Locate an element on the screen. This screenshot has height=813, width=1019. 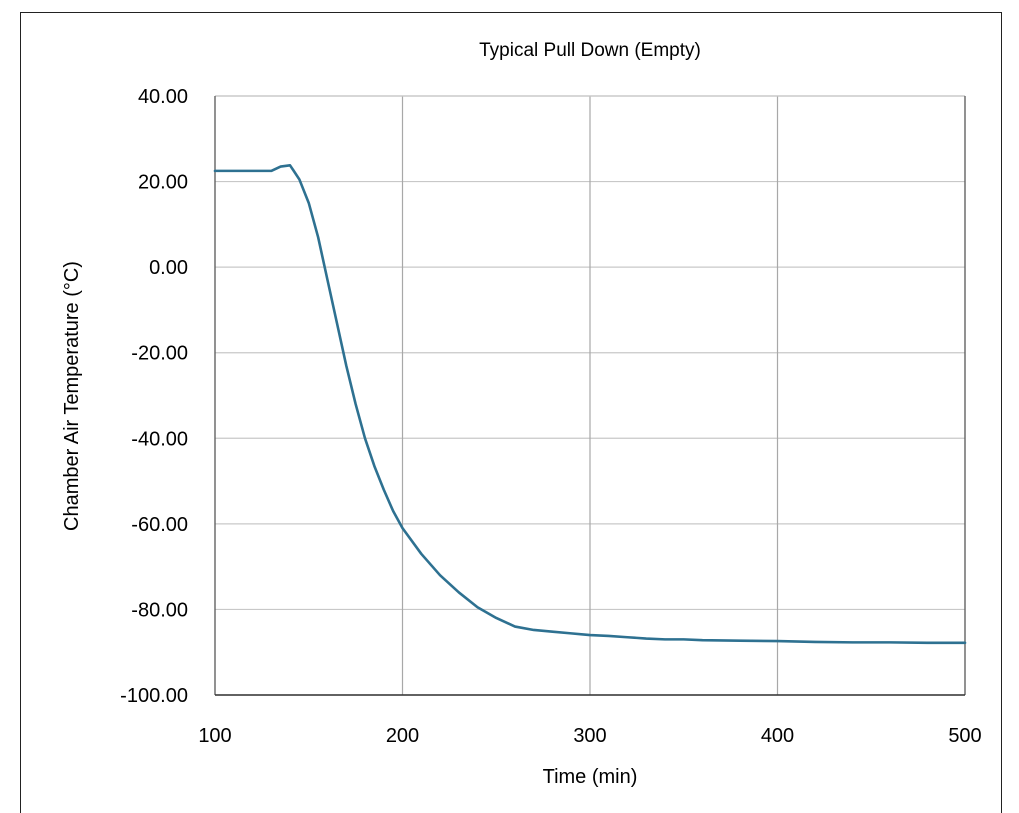
x-tick-label: 500 is located at coordinates (964, 736).